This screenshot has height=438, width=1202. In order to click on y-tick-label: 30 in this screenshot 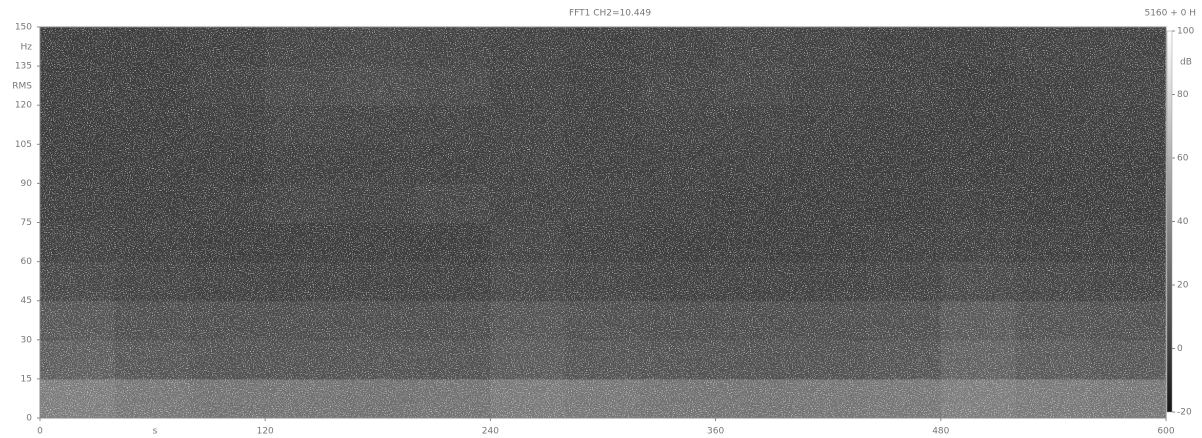, I will do `click(27, 340)`.